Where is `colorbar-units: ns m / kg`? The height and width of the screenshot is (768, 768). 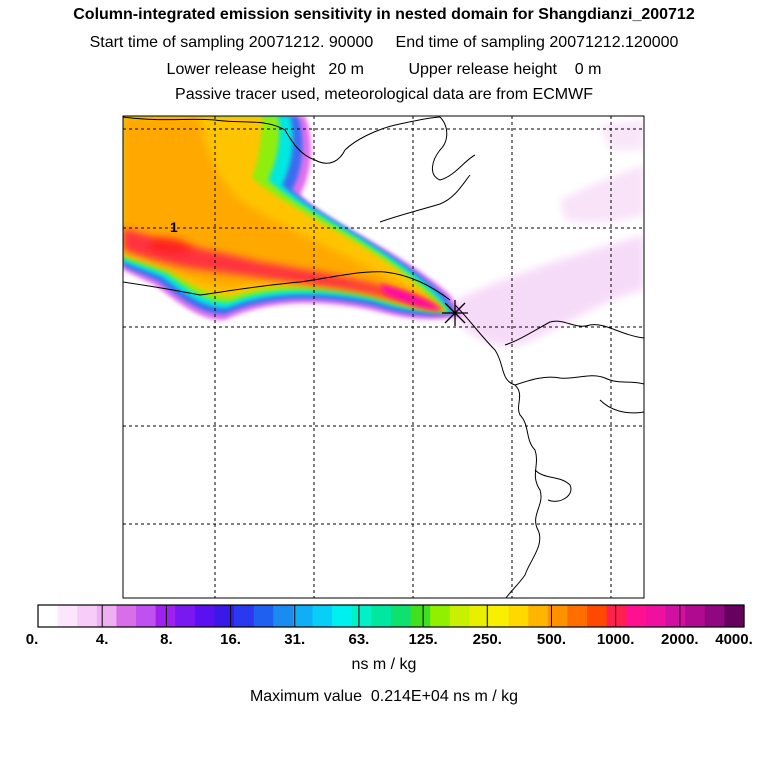 colorbar-units: ns m / kg is located at coordinates (384, 664).